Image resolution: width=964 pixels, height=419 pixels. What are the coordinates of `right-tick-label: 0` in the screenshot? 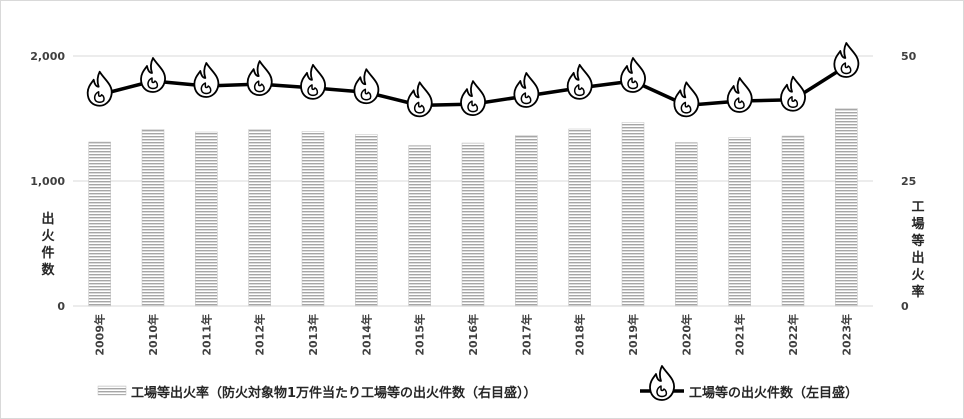 It's located at (905, 306).